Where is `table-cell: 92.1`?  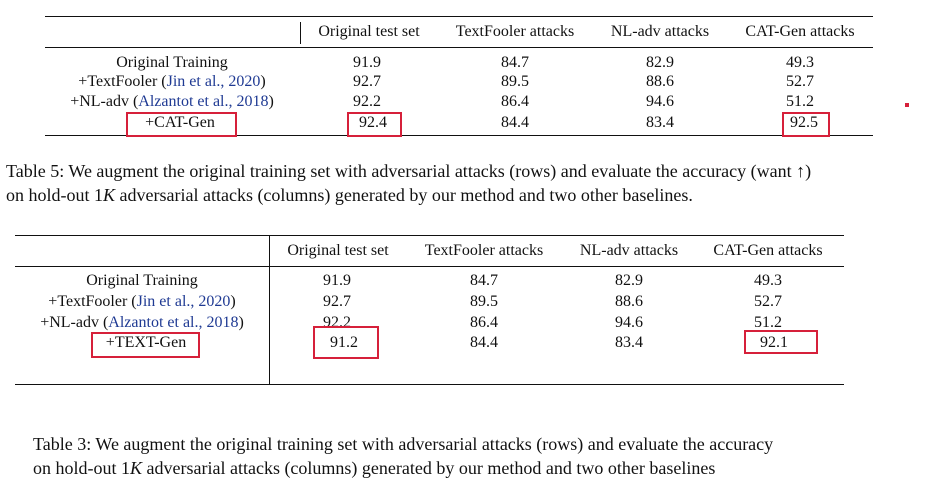
table-cell: 92.1 is located at coordinates (774, 342).